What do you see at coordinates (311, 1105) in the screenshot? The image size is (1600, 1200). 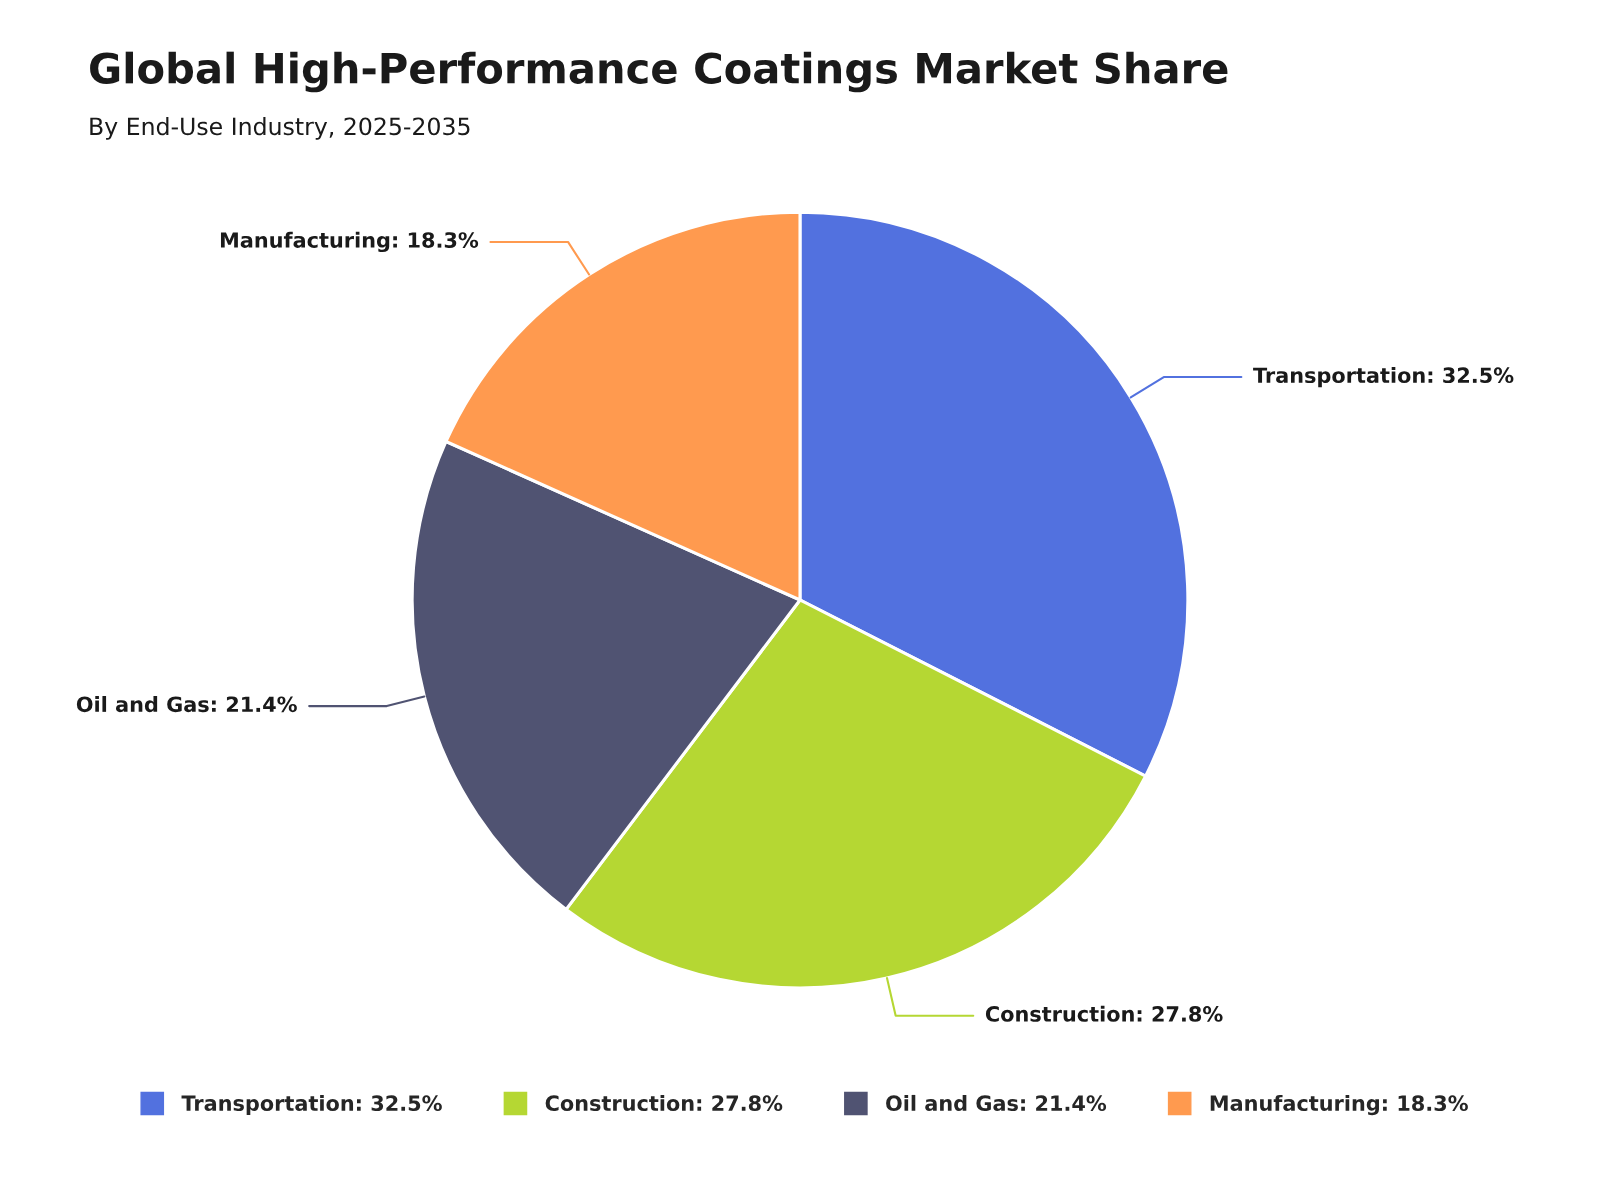 I see `legend-label: Transportation: 32.5%` at bounding box center [311, 1105].